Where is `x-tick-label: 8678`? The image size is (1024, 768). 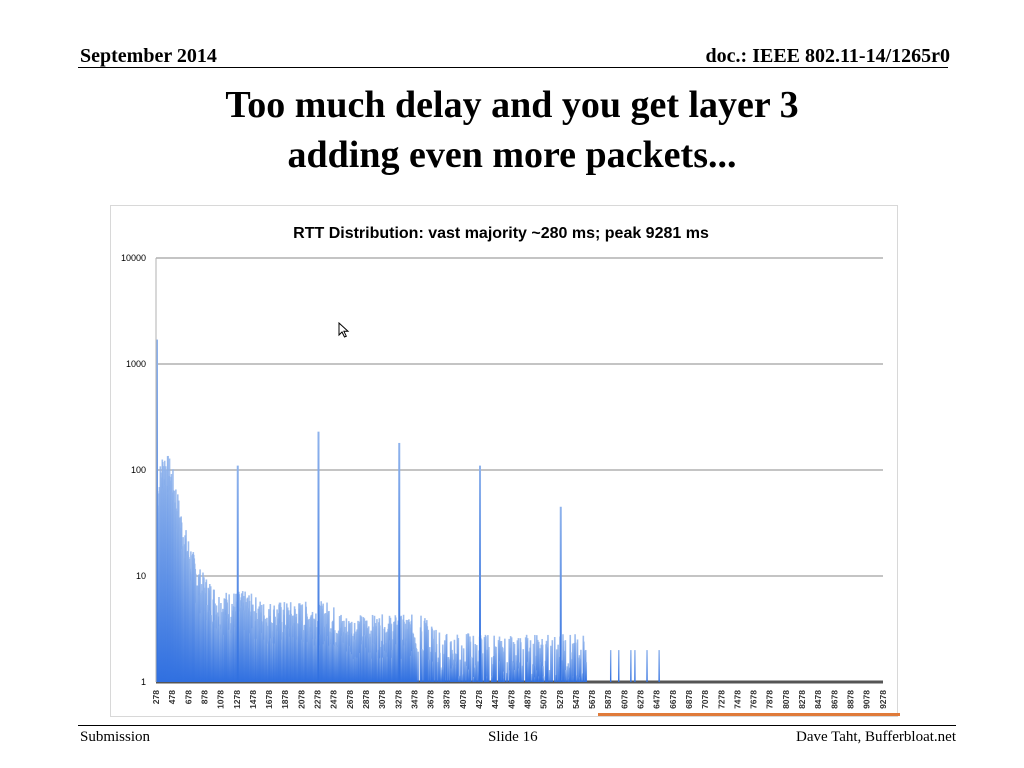
x-tick-label: 8678 is located at coordinates (834, 699).